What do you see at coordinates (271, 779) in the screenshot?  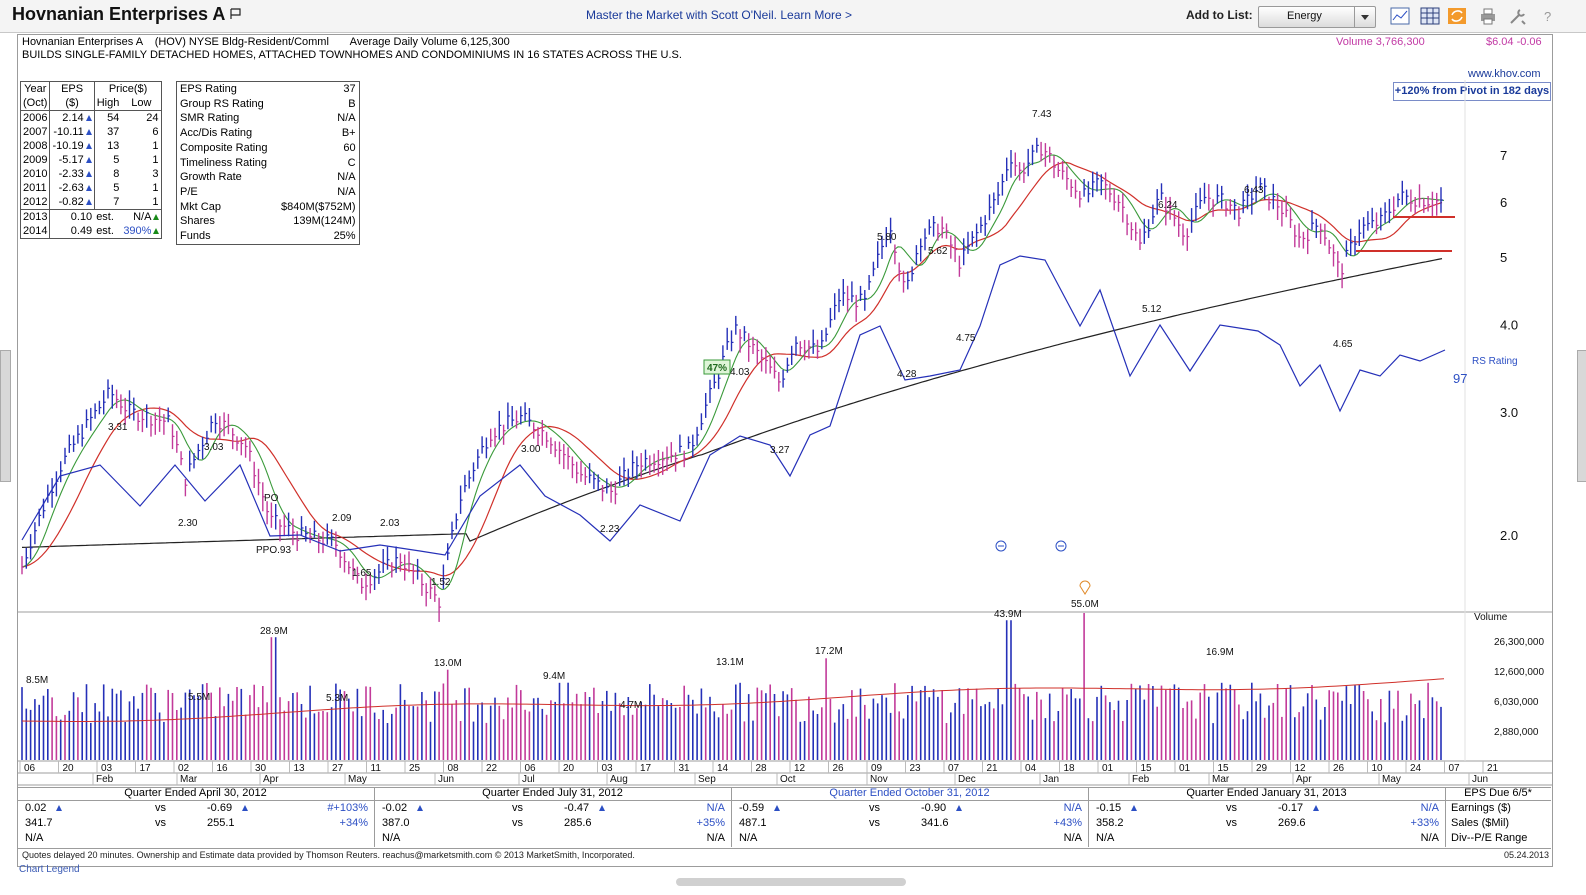 I see `x-month-tick: Apr` at bounding box center [271, 779].